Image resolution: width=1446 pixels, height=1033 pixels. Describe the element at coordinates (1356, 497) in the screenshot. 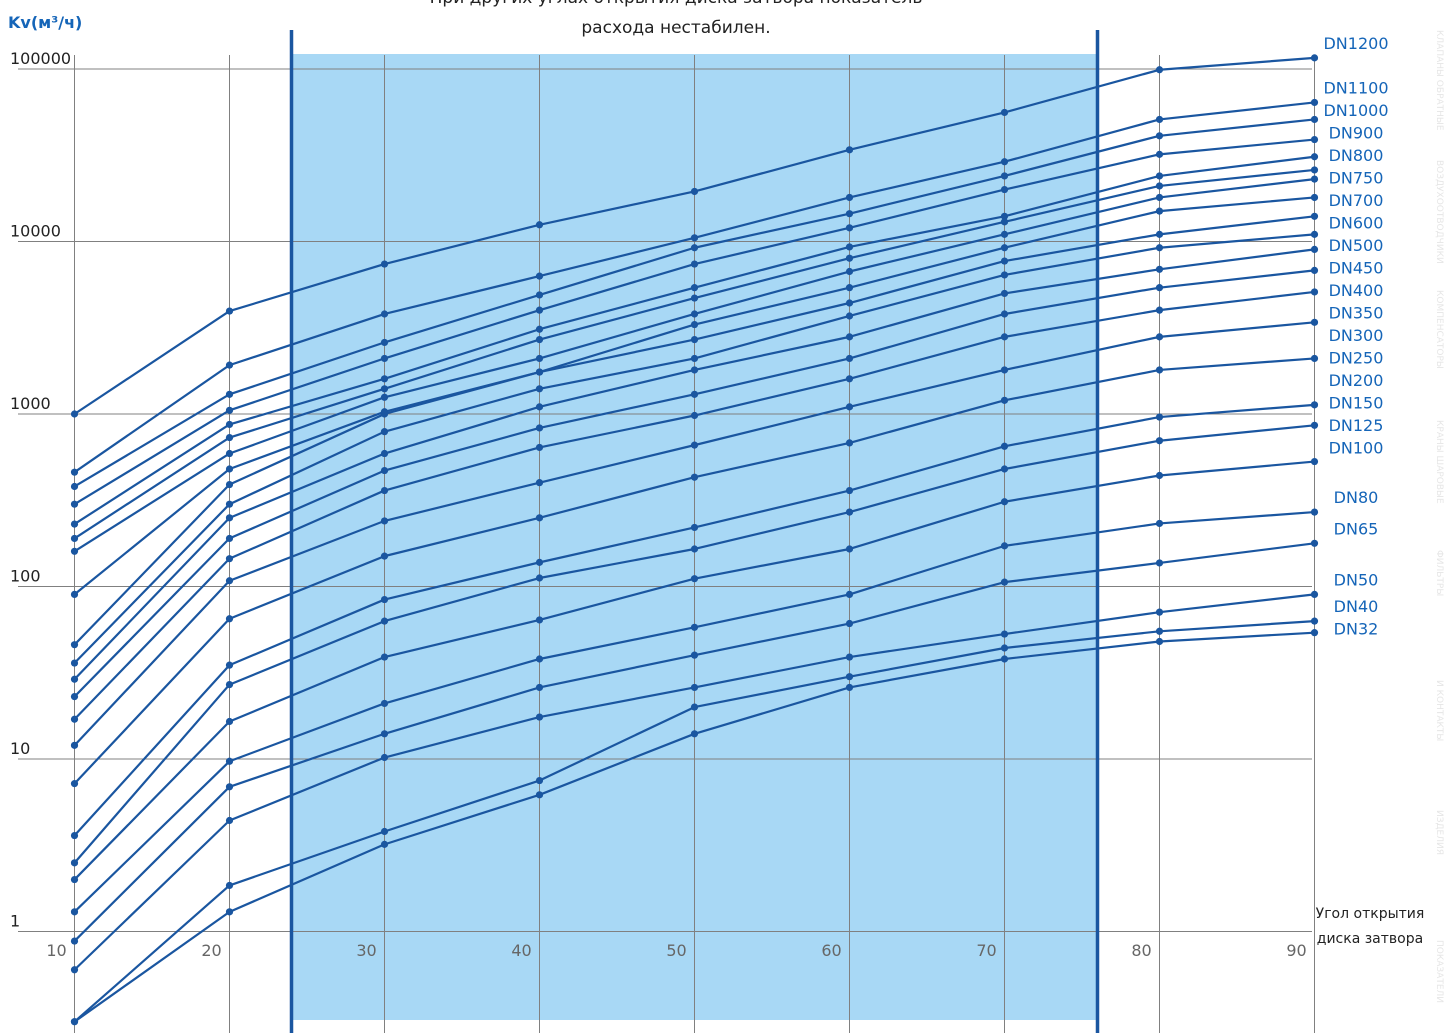

I see `series-label-DN80: DN80` at that location.